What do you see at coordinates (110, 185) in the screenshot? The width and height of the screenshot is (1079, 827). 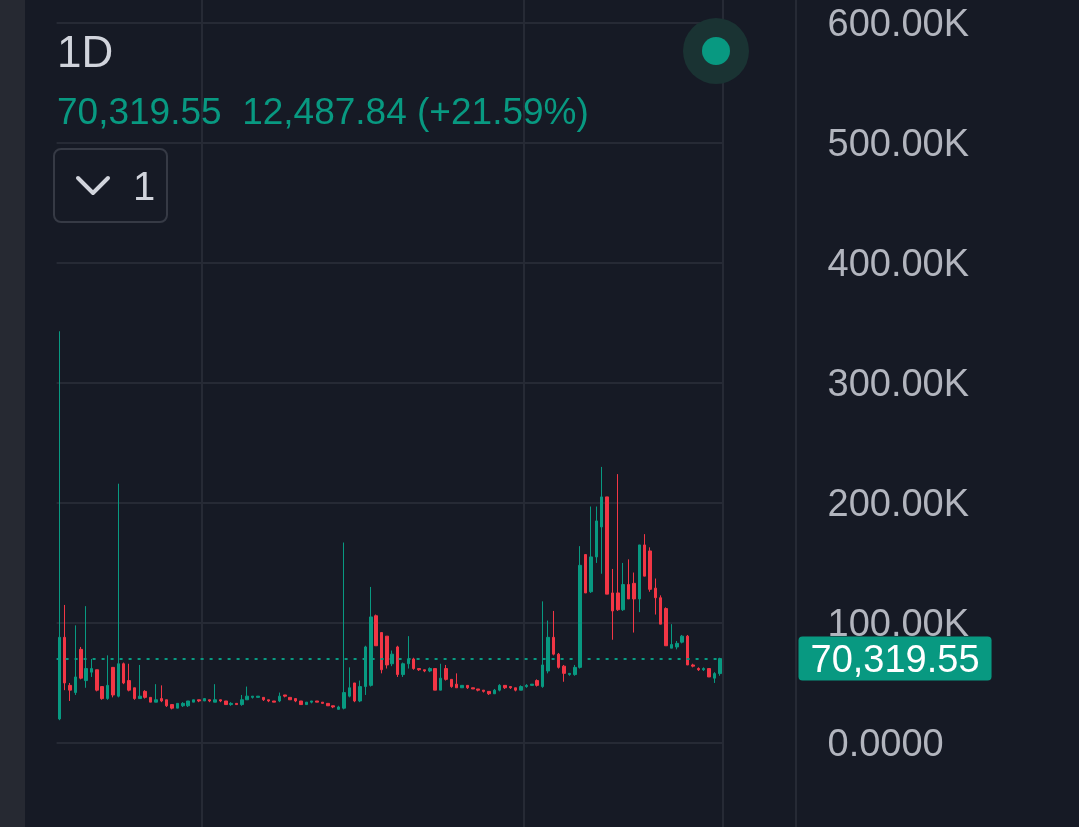 I see `toggle-button: 1` at bounding box center [110, 185].